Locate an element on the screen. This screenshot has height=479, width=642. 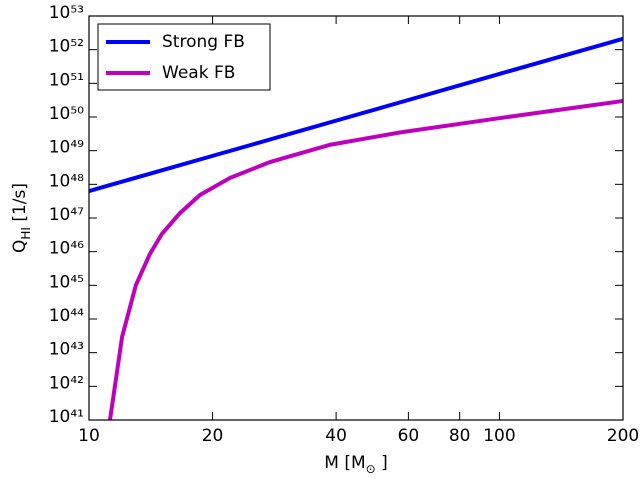
x-label-rest: ] is located at coordinates (382, 463).